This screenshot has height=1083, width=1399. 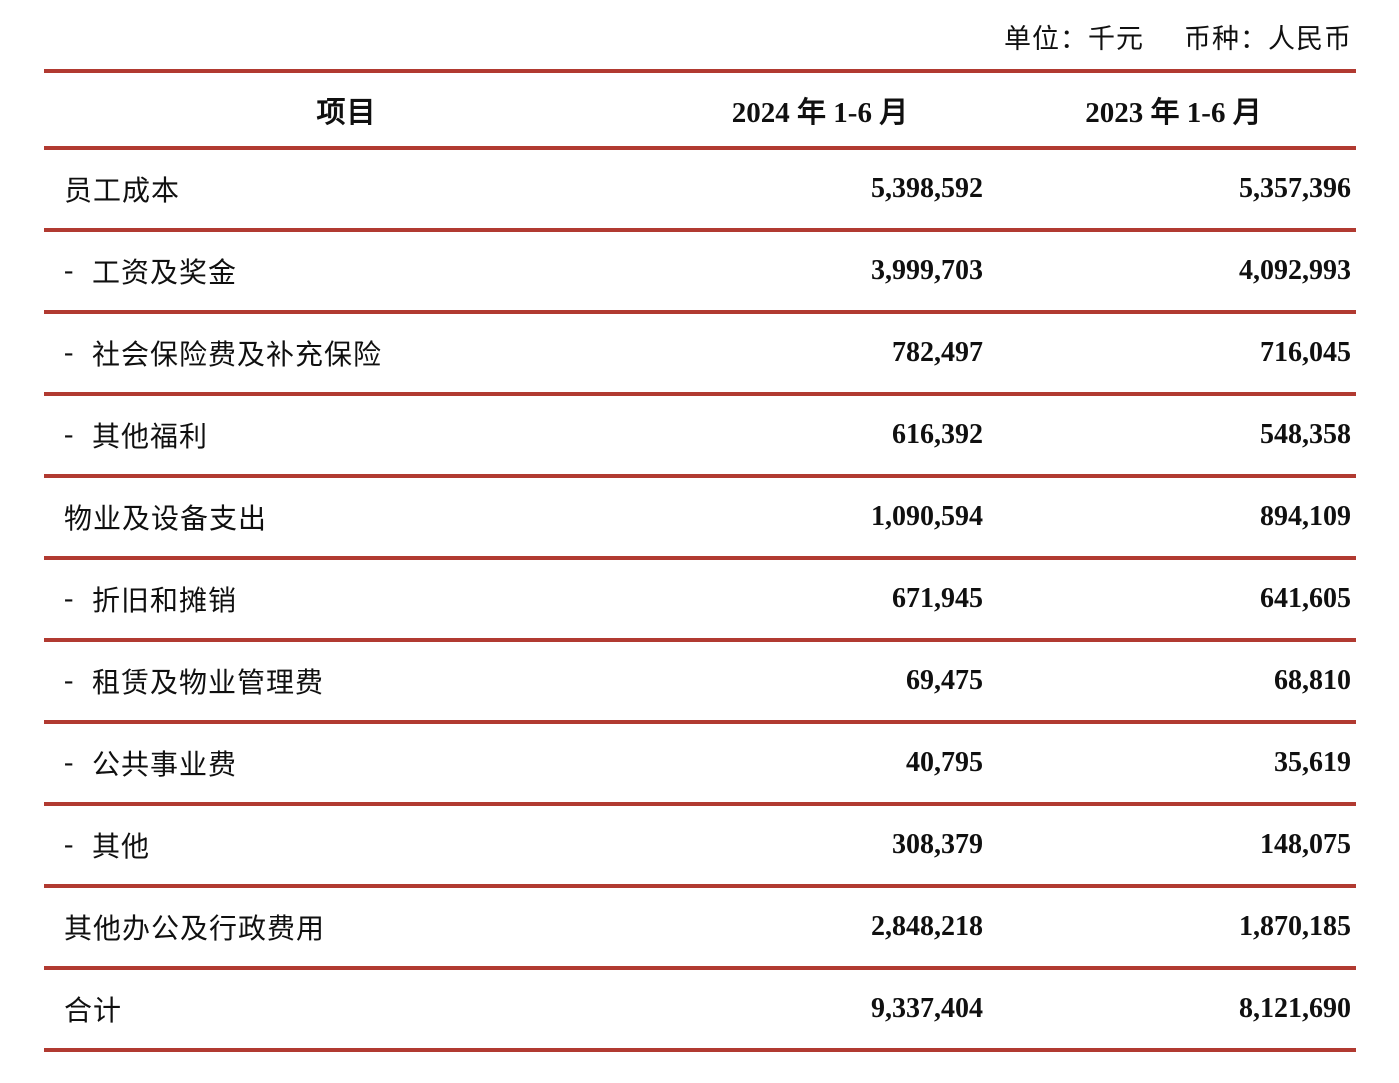 I want to click on row-label: - 社会保险费及补充保险, so click(x=342, y=353).